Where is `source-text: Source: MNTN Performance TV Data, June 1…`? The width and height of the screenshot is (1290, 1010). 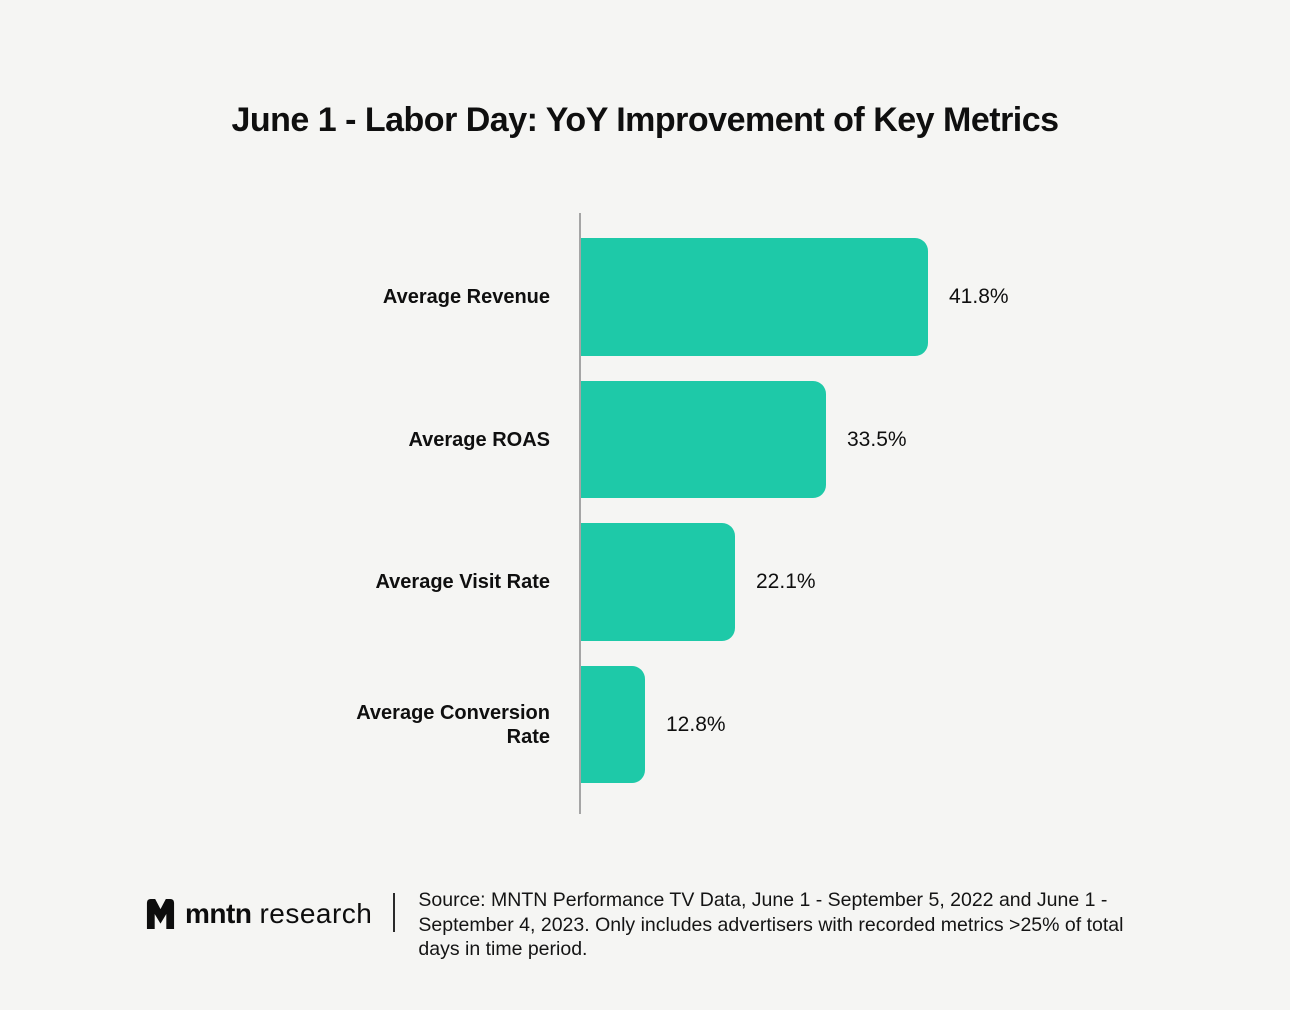 source-text: Source: MNTN Performance TV Data, June 1… is located at coordinates (771, 924).